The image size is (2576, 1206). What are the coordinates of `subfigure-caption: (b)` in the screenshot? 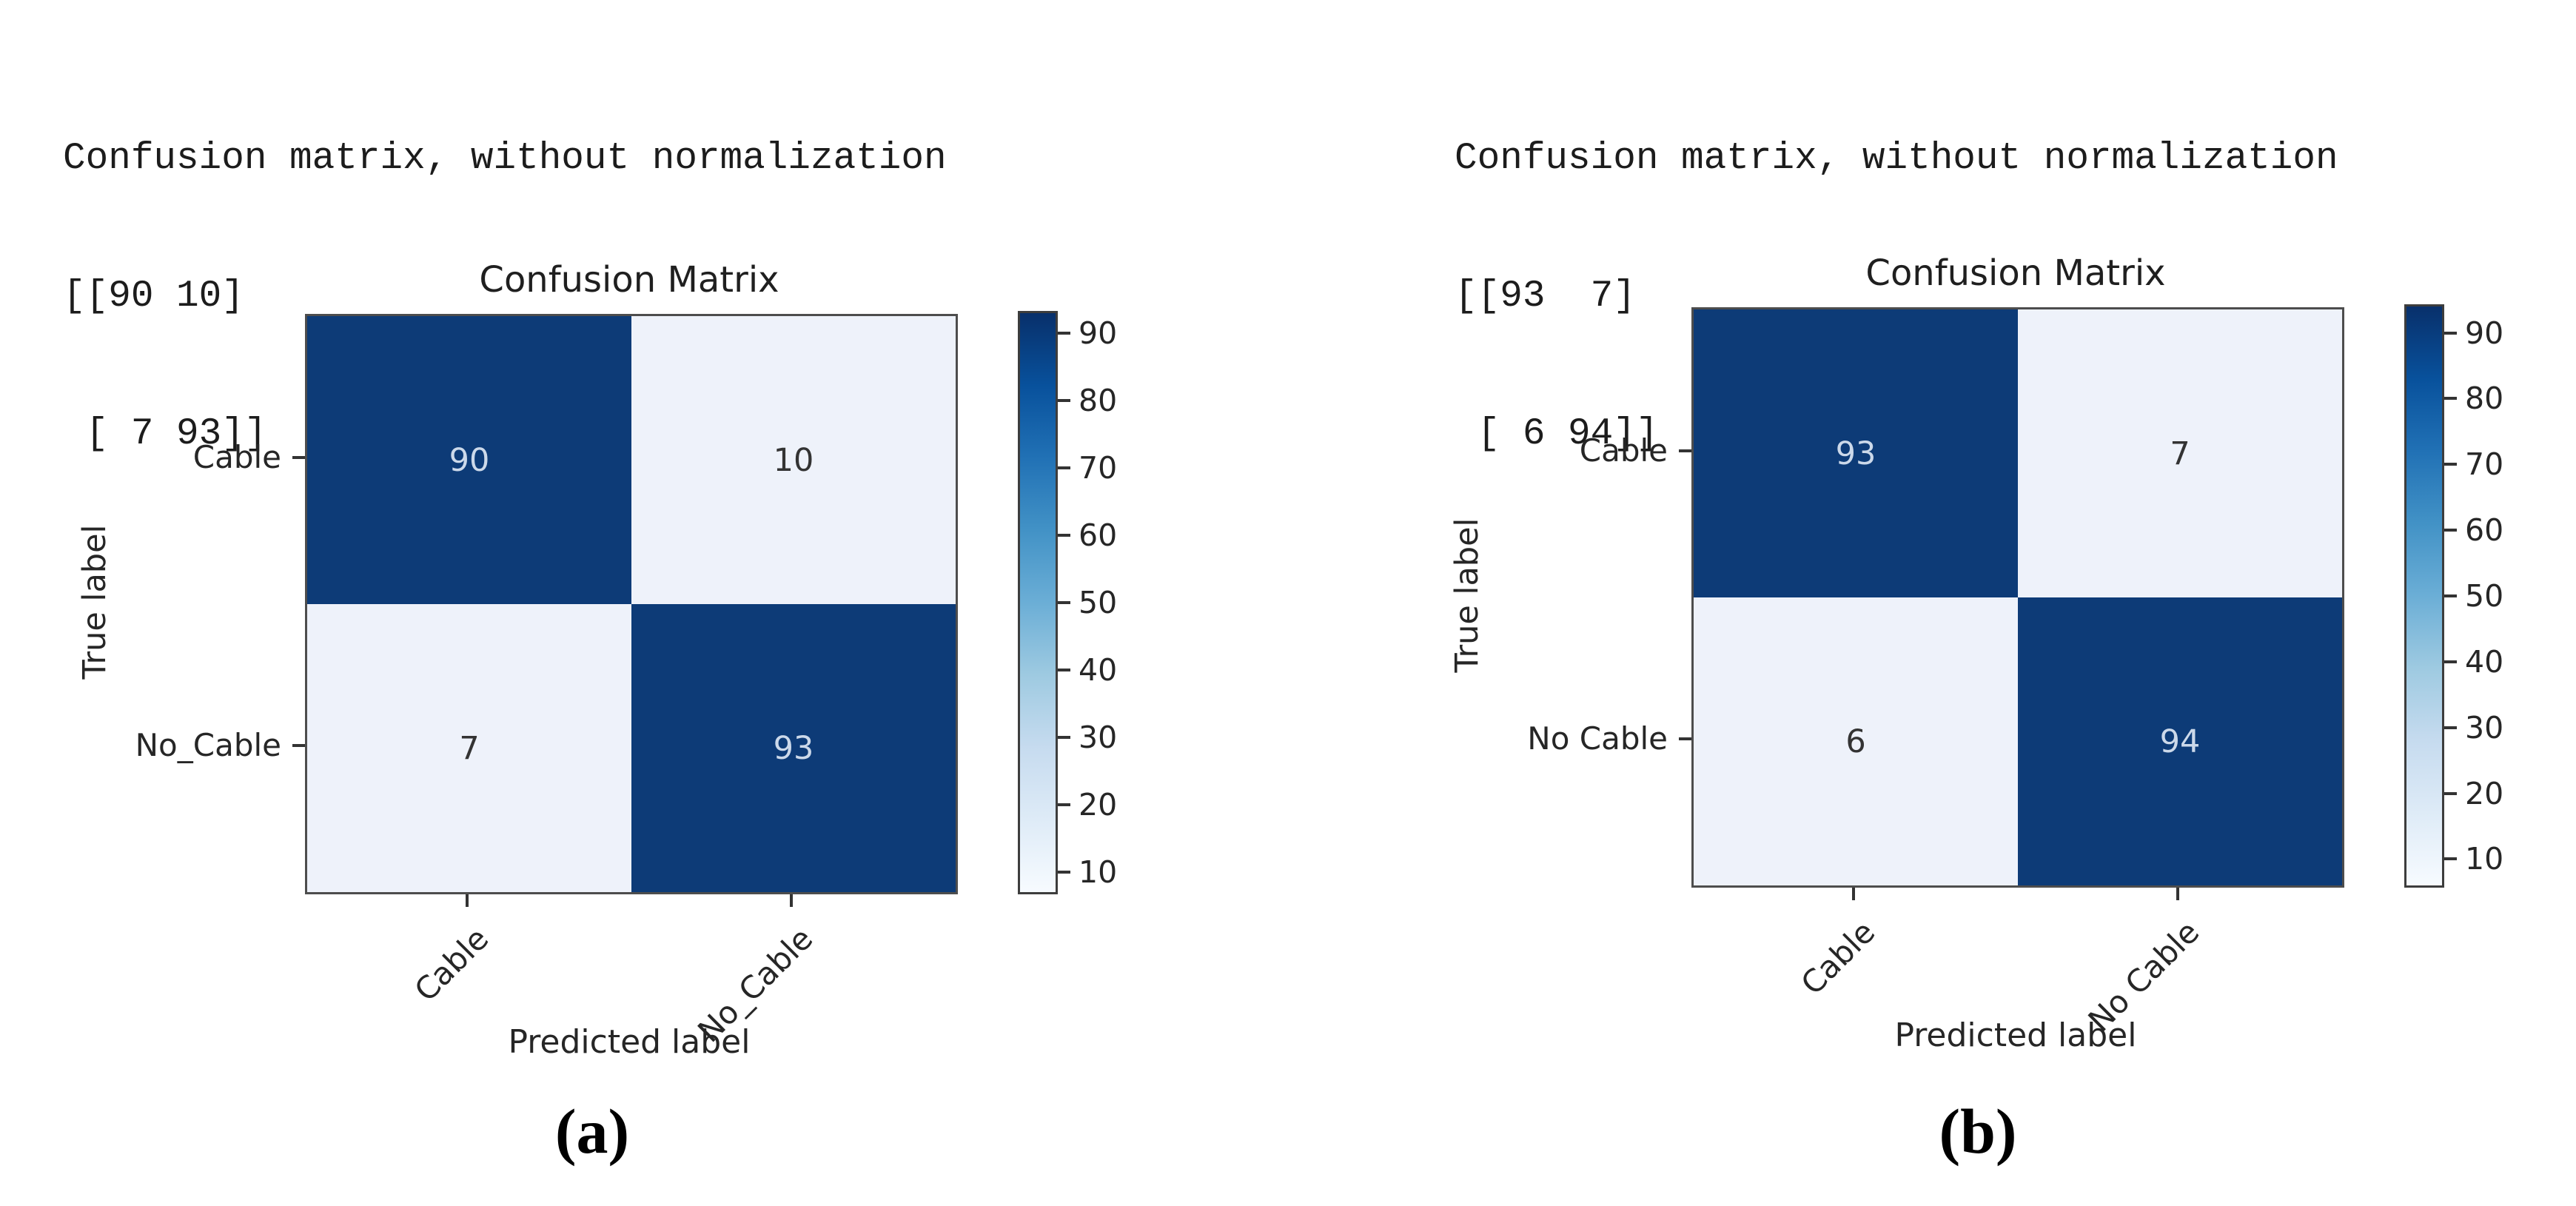 It's located at (1978, 1131).